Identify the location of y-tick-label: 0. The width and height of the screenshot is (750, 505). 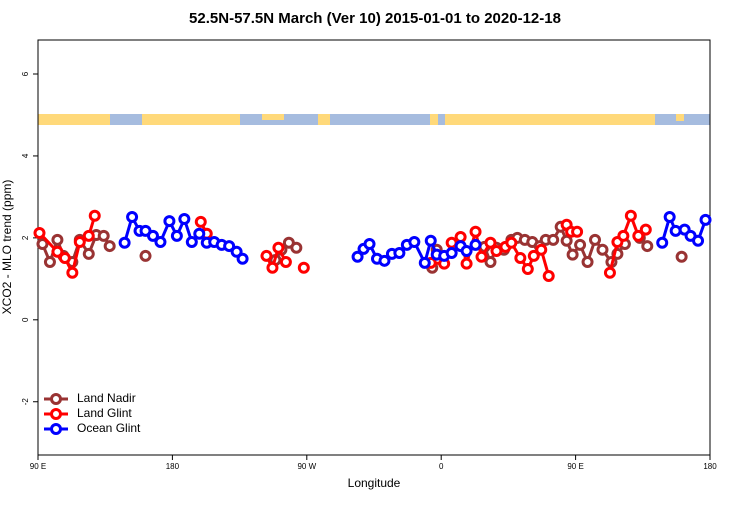
(25, 319).